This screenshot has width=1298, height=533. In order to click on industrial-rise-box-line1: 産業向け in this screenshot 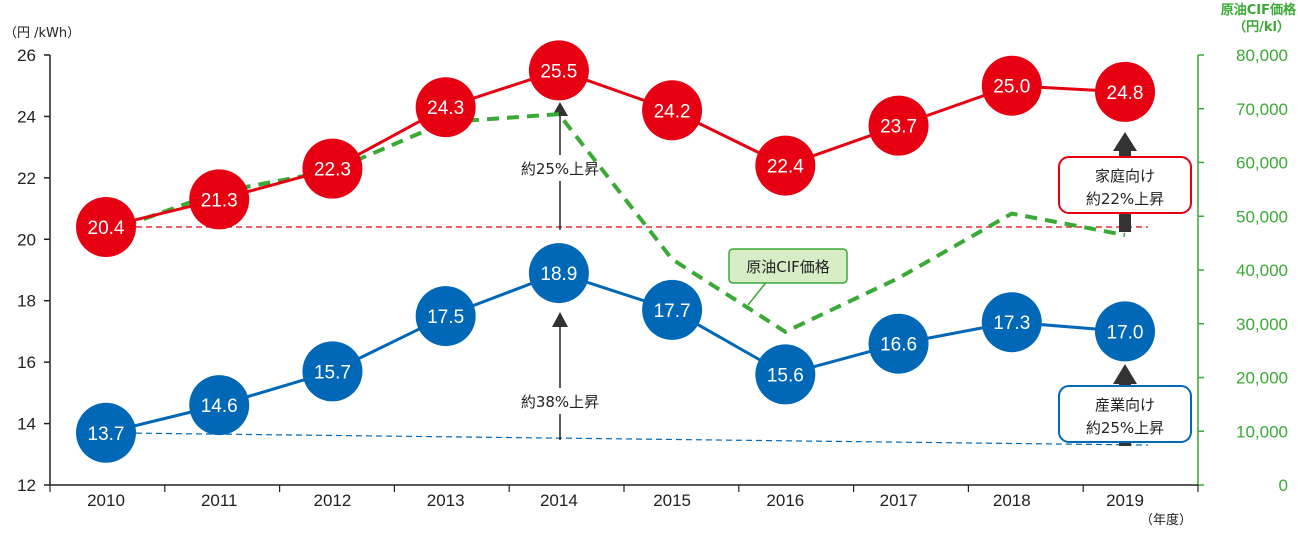, I will do `click(1125, 405)`.